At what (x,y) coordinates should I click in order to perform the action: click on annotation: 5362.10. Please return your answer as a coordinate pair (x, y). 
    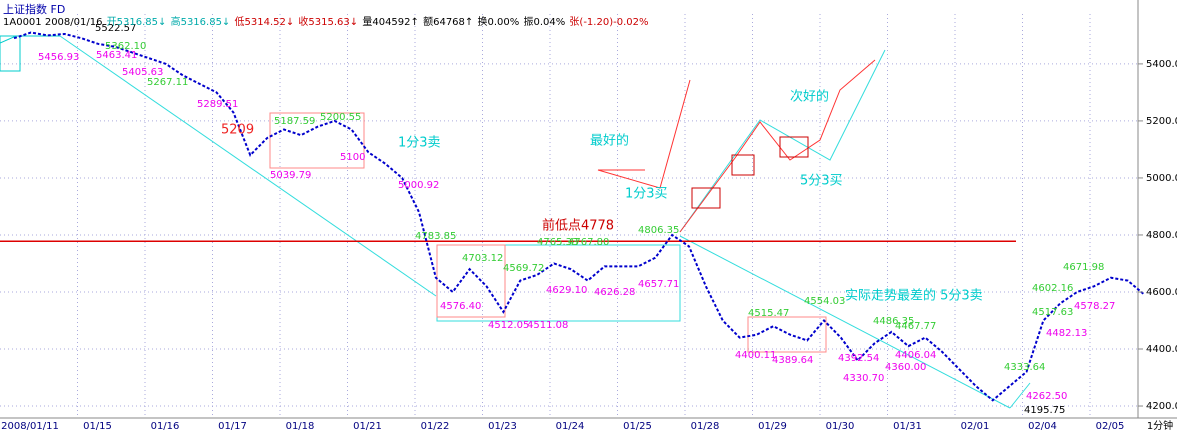
    Looking at the image, I should click on (125, 46).